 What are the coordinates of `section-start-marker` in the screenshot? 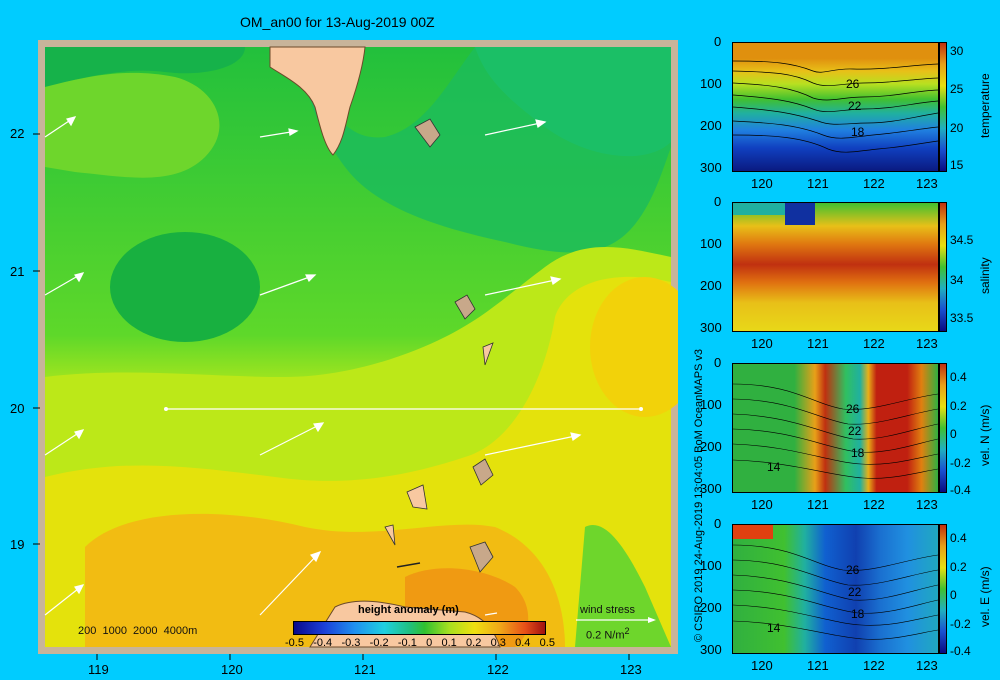 It's located at (166, 409).